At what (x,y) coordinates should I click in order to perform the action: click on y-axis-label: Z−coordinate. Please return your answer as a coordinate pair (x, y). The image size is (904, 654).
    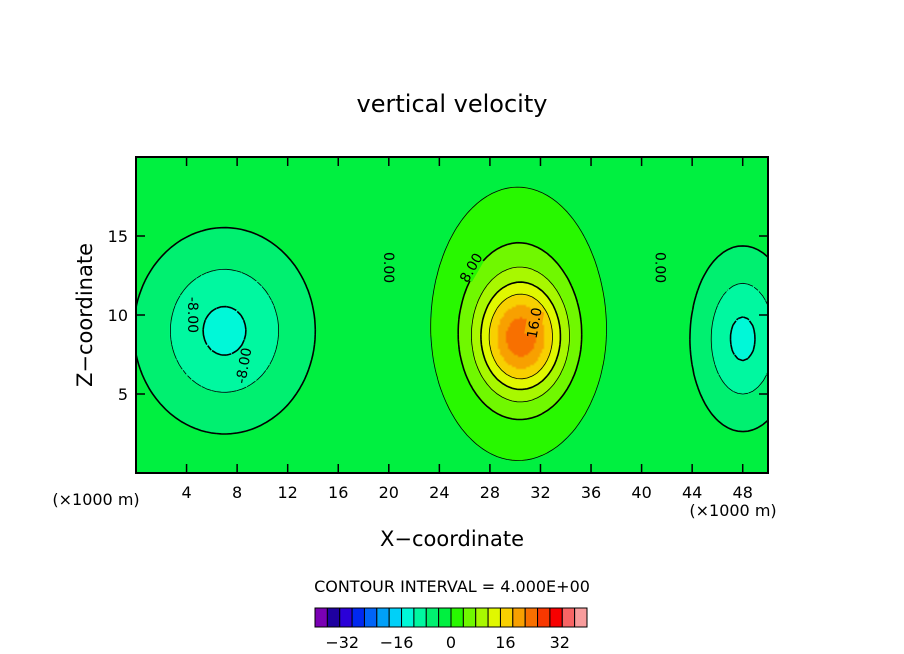
    Looking at the image, I should click on (85, 315).